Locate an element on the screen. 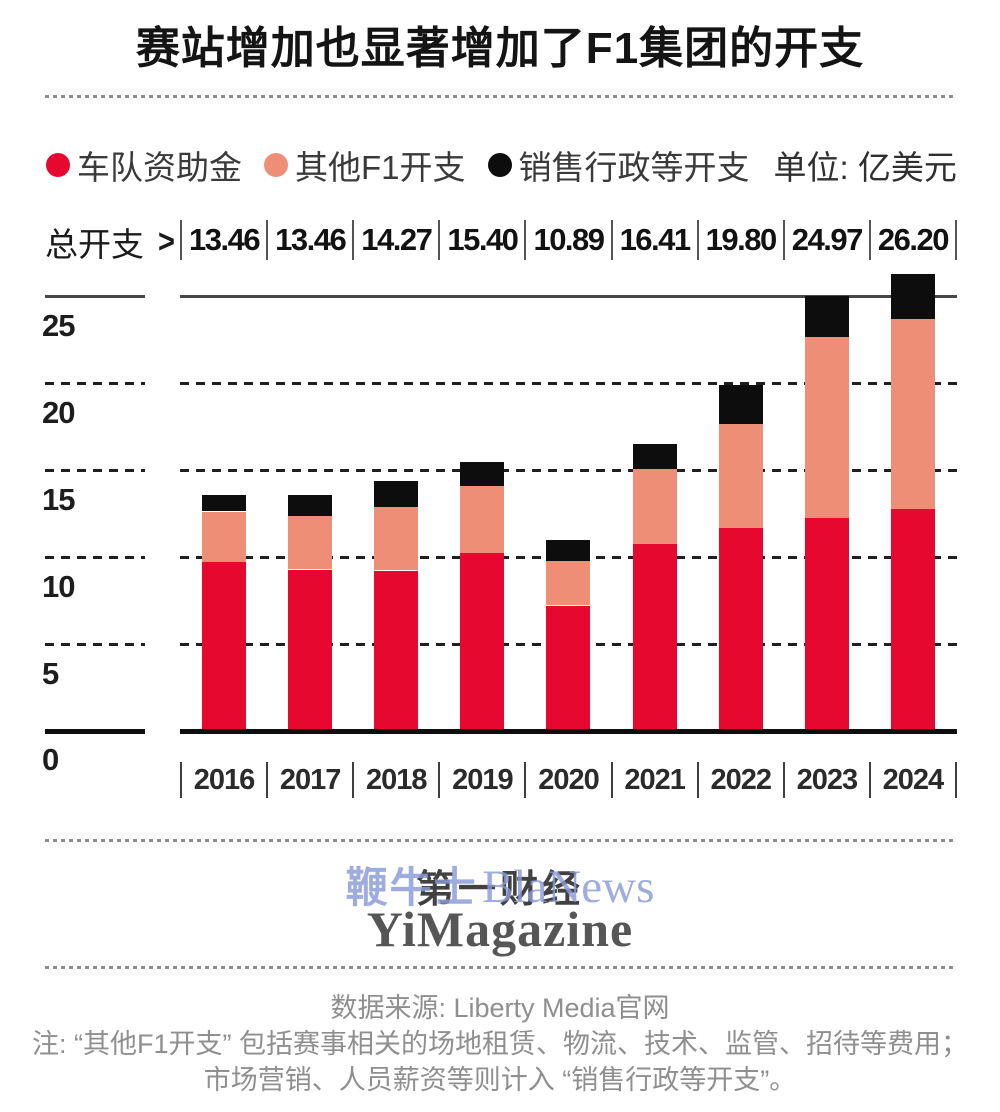 This screenshot has width=1000, height=1112. y-tick-15: 15 is located at coordinates (58, 499).